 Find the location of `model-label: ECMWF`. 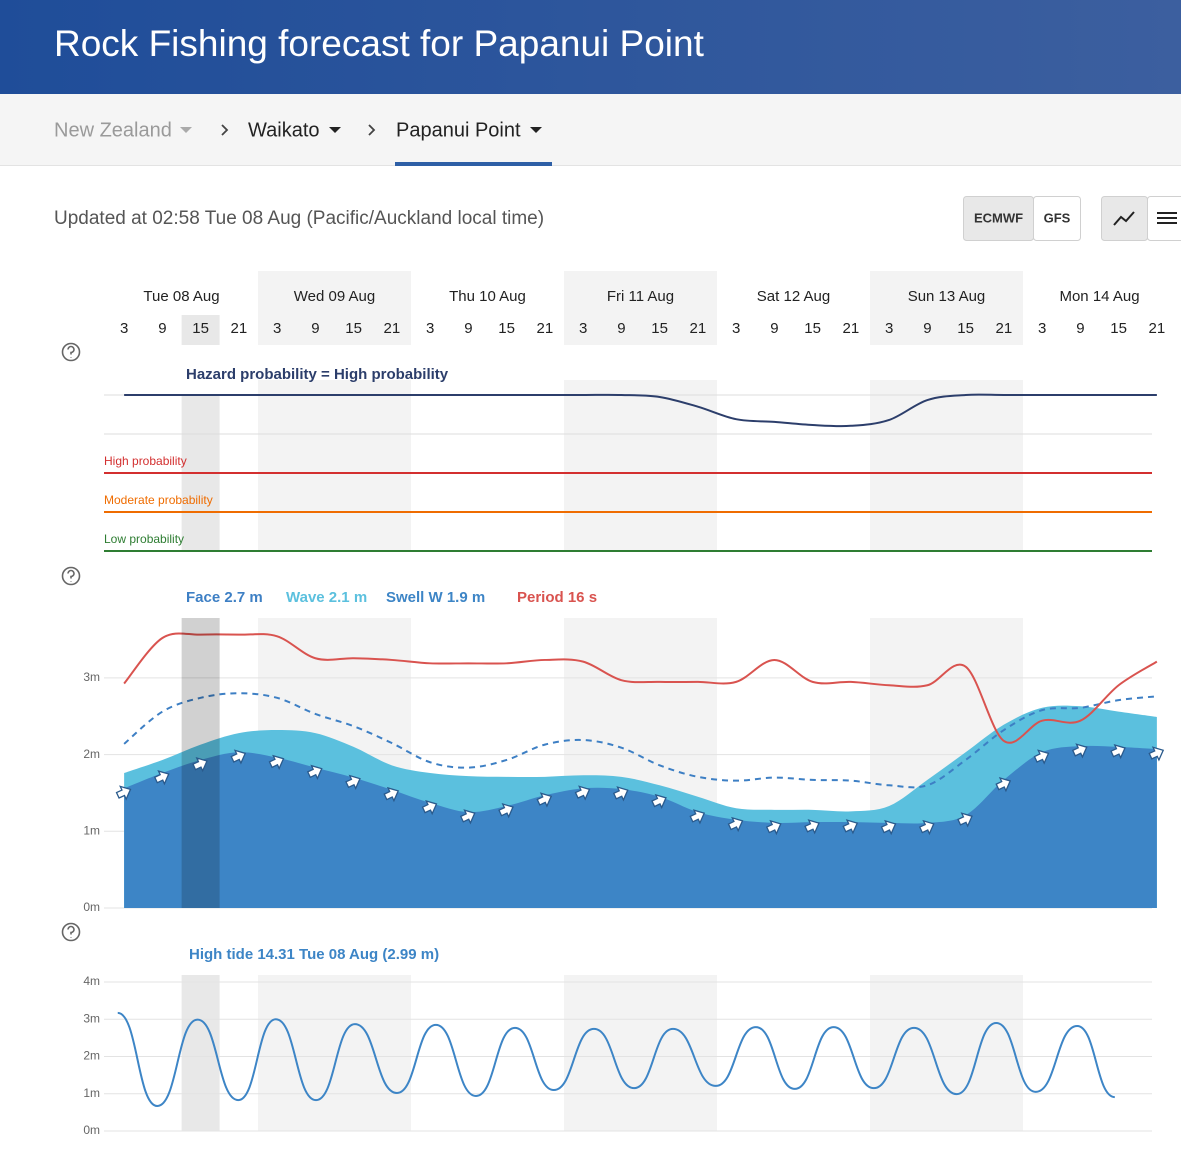

model-label: ECMWF is located at coordinates (998, 217).